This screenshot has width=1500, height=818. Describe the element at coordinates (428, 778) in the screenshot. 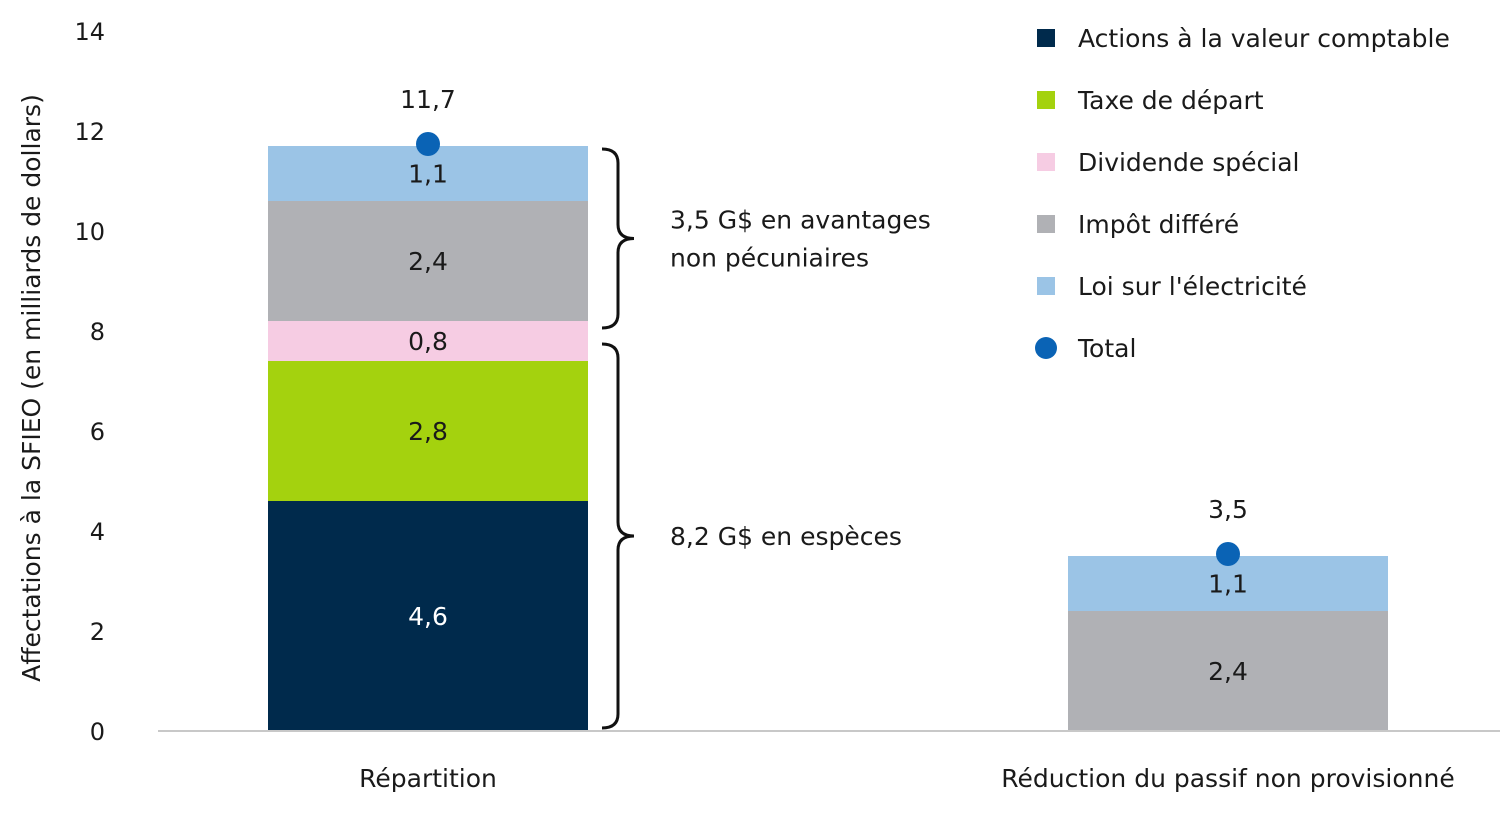

I see `x-tick-label: Répartition` at that location.